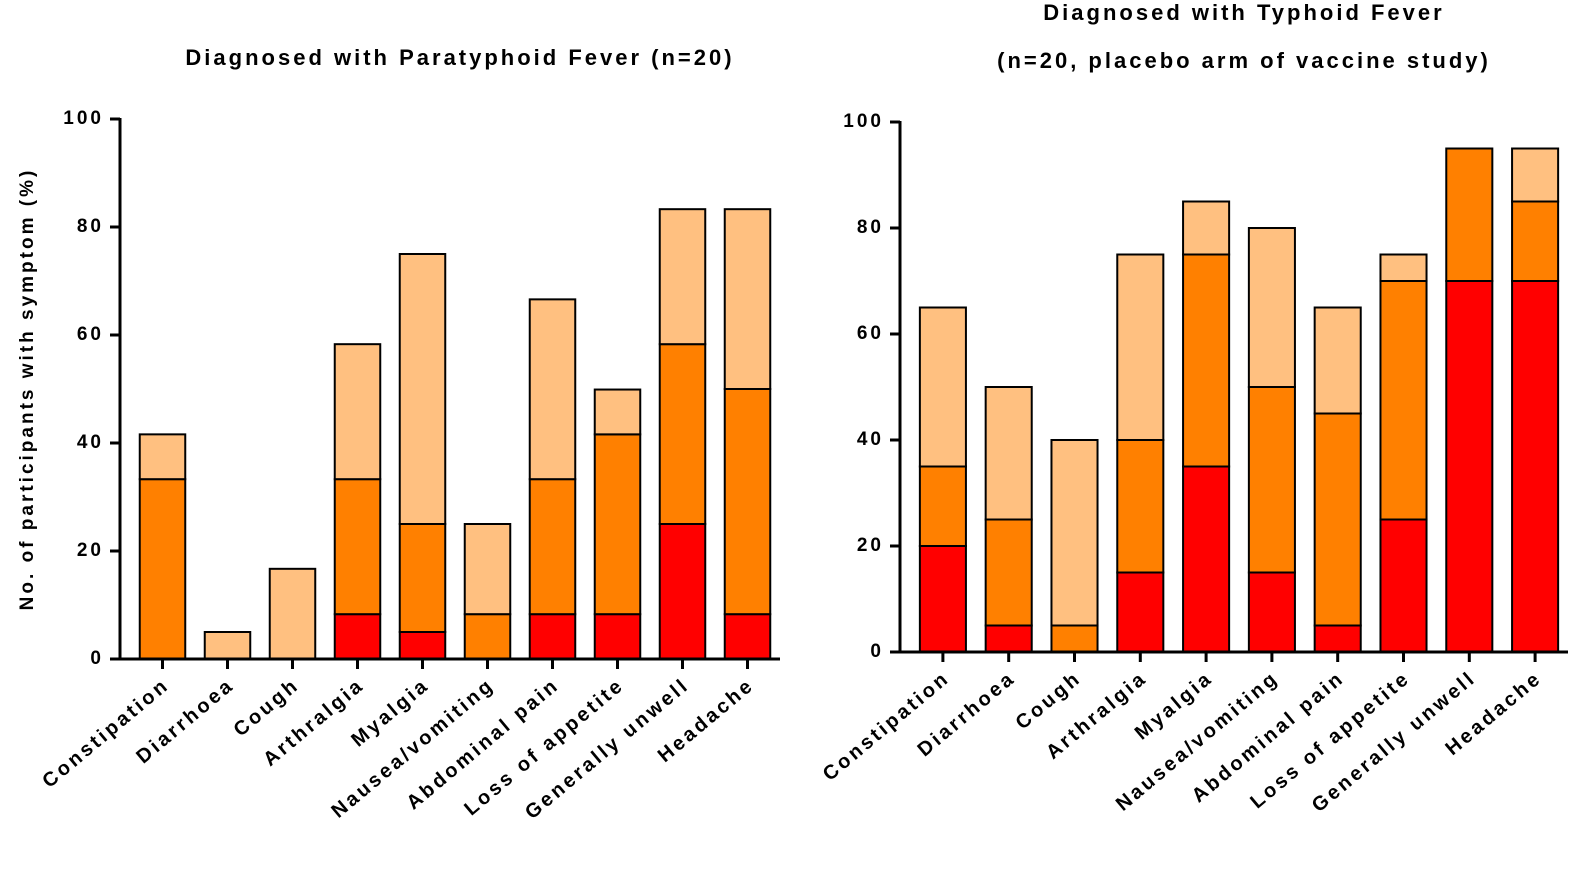  What do you see at coordinates (1244, 60) in the screenshot?
I see `chart-title: (n=20, placebo arm of vaccine study)` at bounding box center [1244, 60].